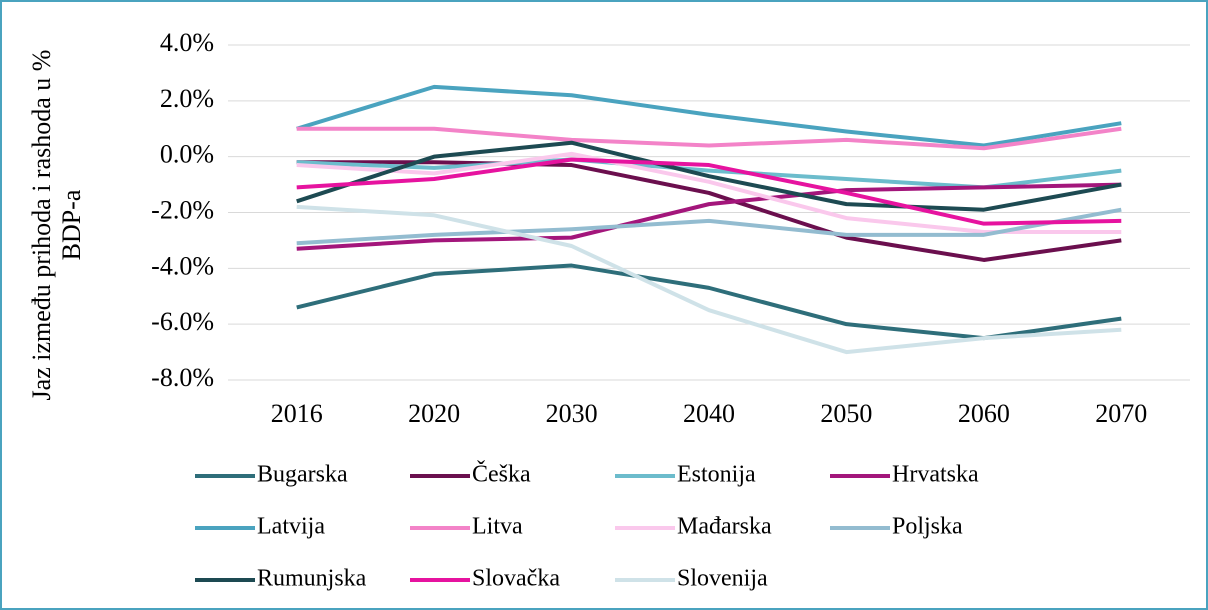 This screenshot has width=1208, height=610. I want to click on x-tick-label: 2020, so click(434, 413).